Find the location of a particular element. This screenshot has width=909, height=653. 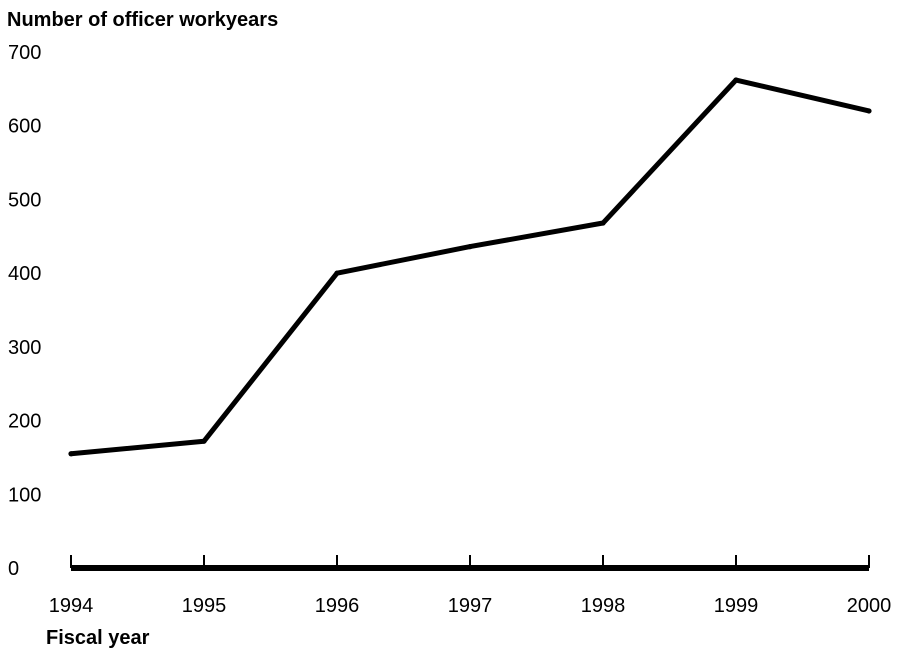

y-tick-labels: 0 100 200 300 400 500 600 700 is located at coordinates (24, 311).